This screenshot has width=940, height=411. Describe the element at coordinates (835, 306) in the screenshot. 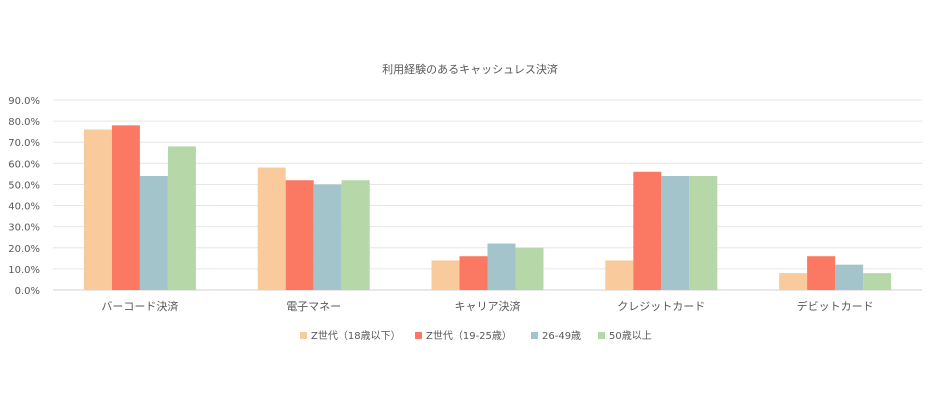

I see `x-category-label: デビットカード` at that location.